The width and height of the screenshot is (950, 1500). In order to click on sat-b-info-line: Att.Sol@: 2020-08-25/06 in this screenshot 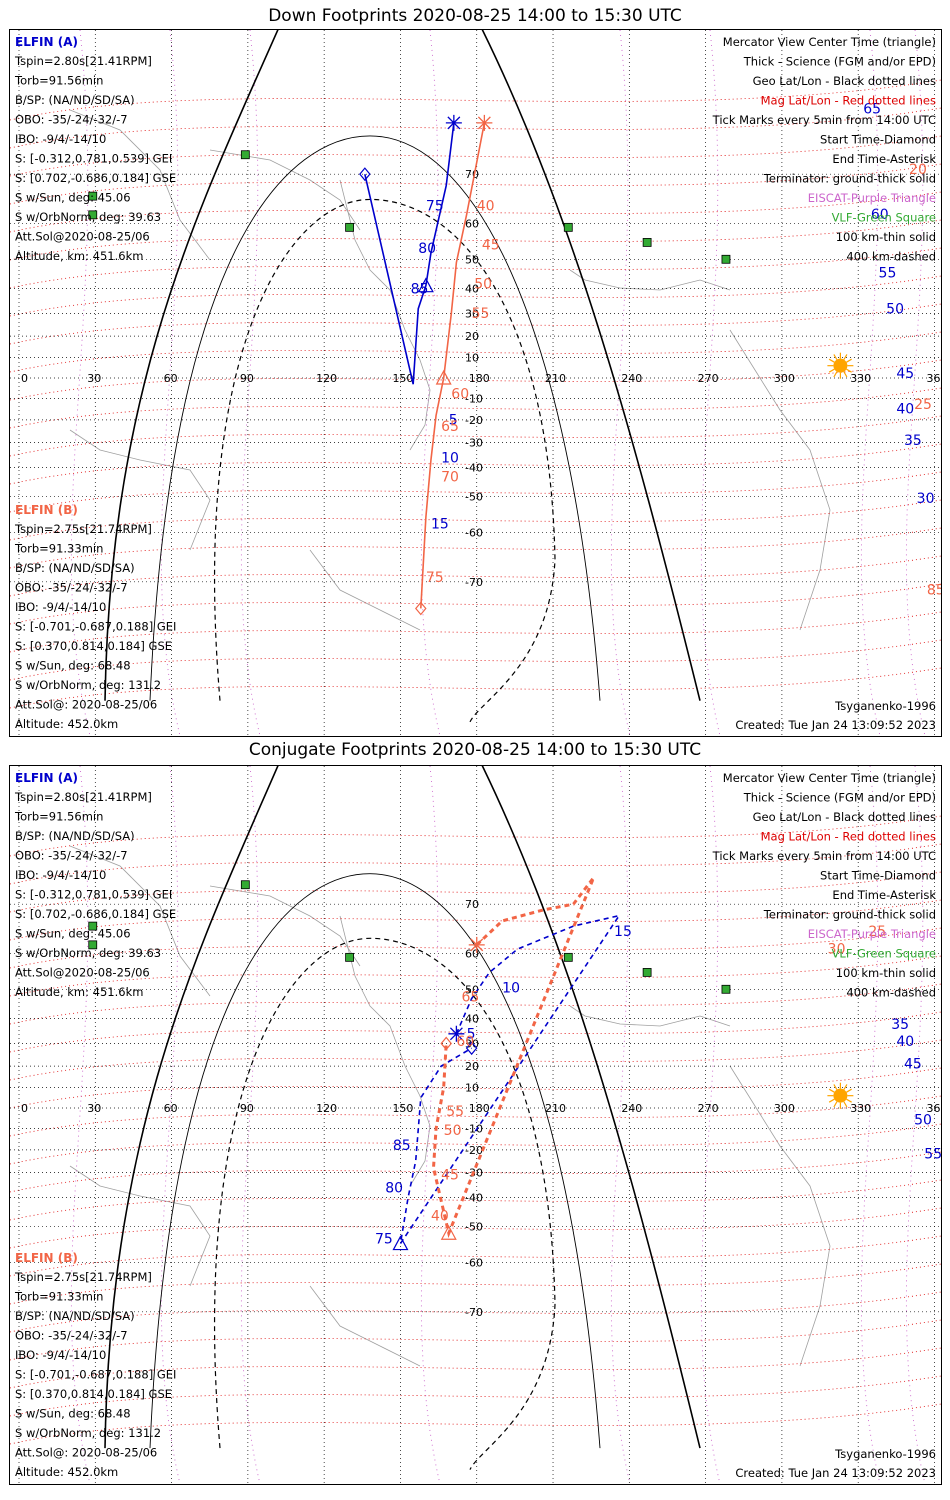, I will do `click(86, 705)`.